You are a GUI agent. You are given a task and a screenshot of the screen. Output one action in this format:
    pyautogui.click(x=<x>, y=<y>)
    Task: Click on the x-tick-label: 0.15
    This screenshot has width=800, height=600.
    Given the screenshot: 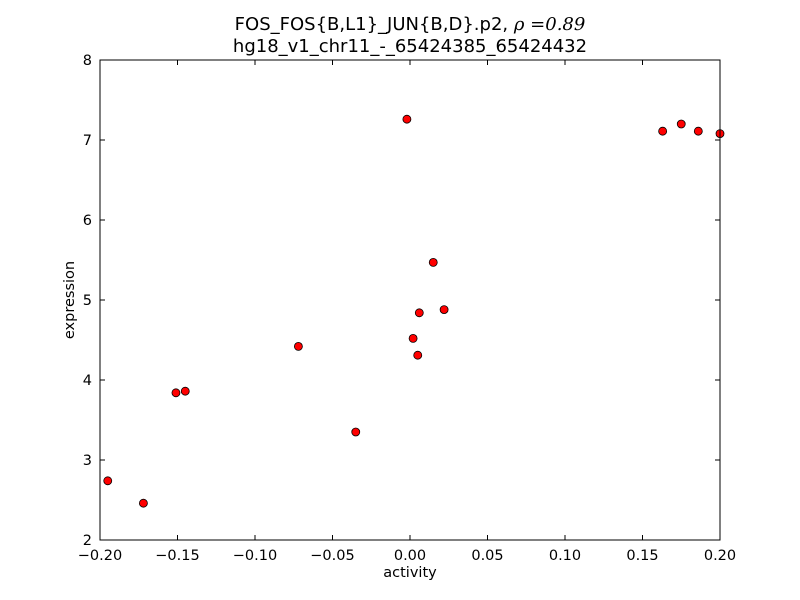 What is the action you would take?
    pyautogui.click(x=642, y=556)
    